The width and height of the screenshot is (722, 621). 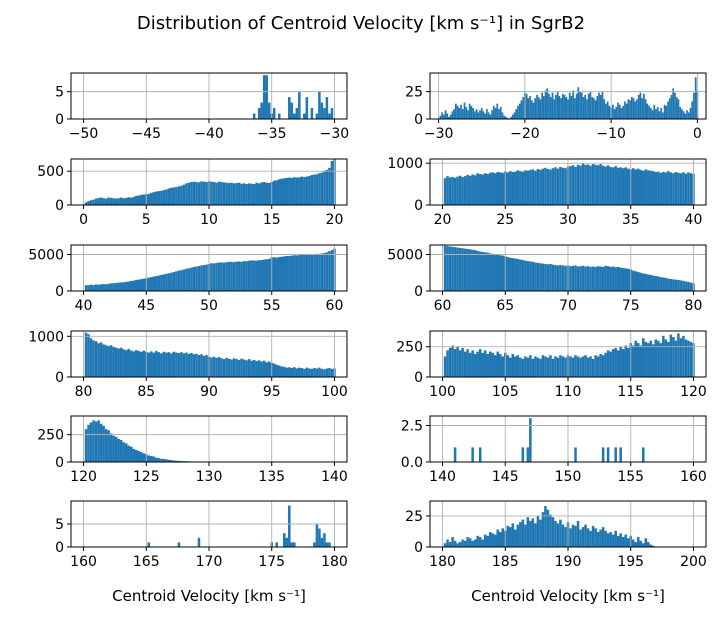 What do you see at coordinates (146, 562) in the screenshot?
I see `x-tick-label: 165` at bounding box center [146, 562].